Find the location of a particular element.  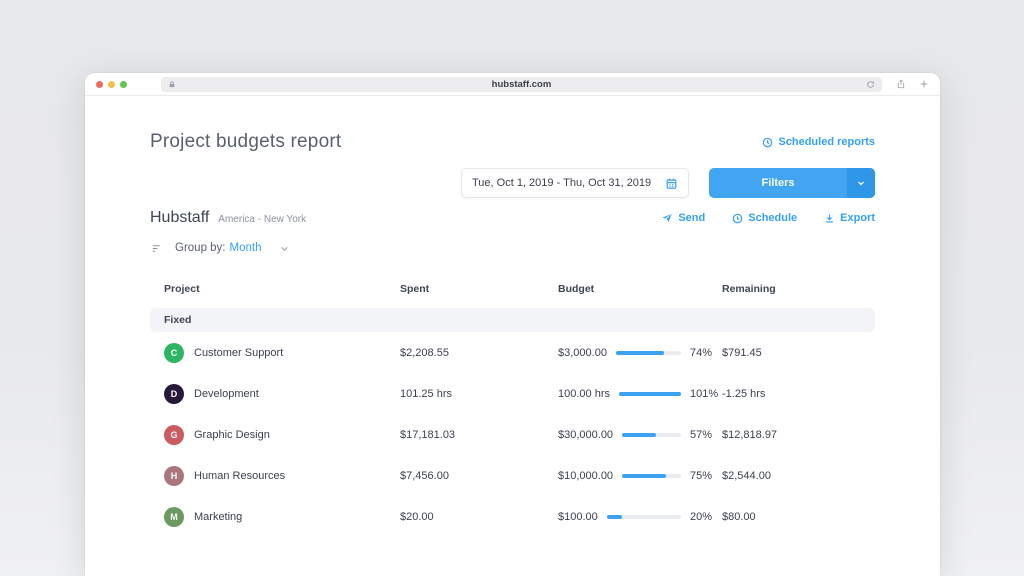

budget-value: $100.00 is located at coordinates (578, 516).